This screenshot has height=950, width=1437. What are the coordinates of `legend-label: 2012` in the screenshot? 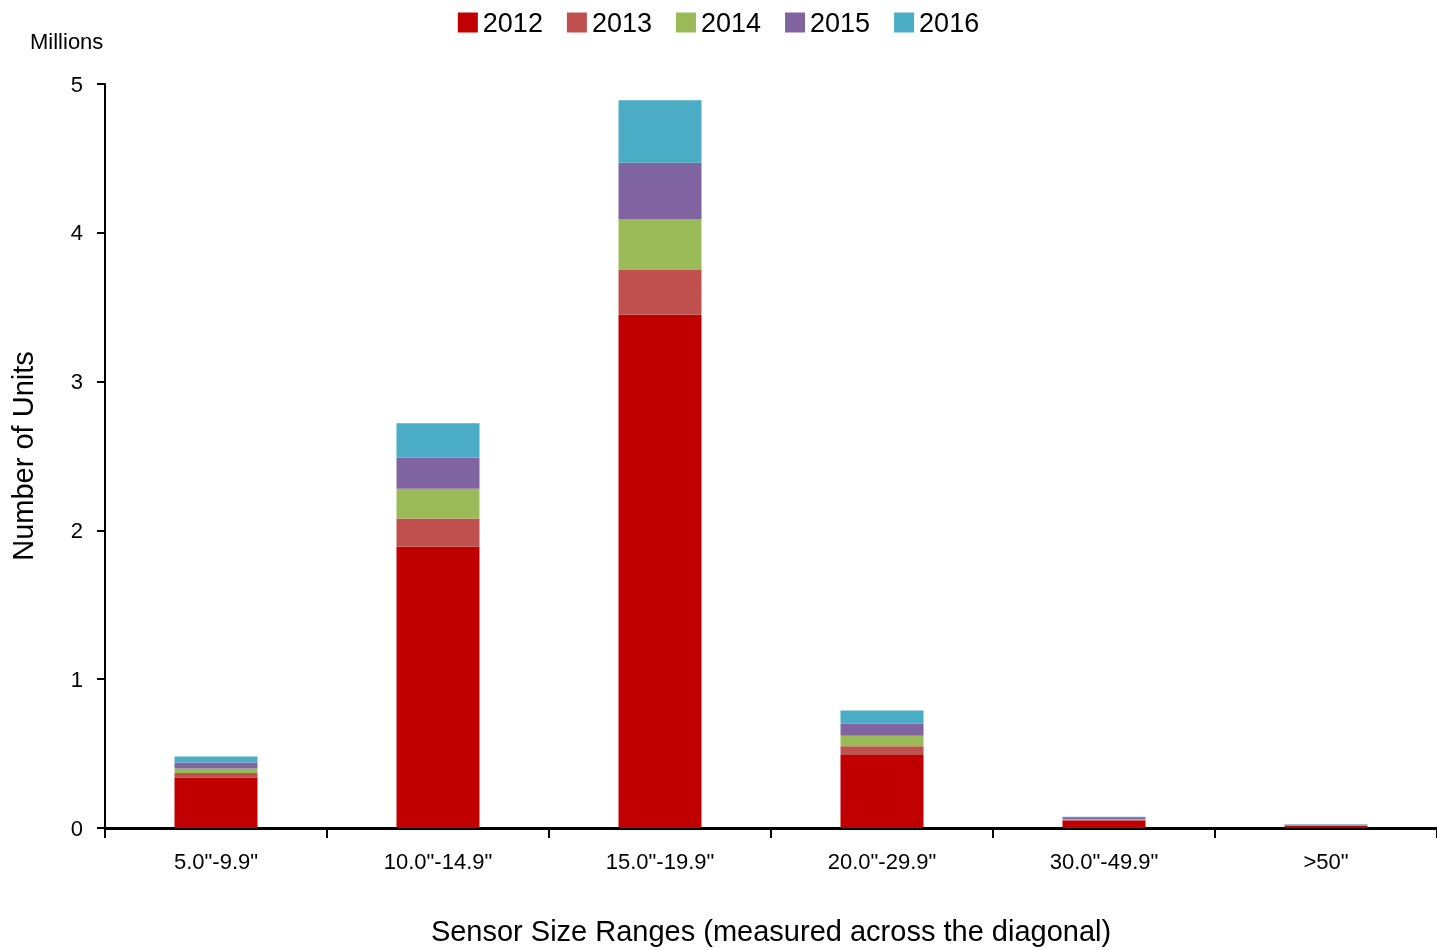 It's located at (512, 22).